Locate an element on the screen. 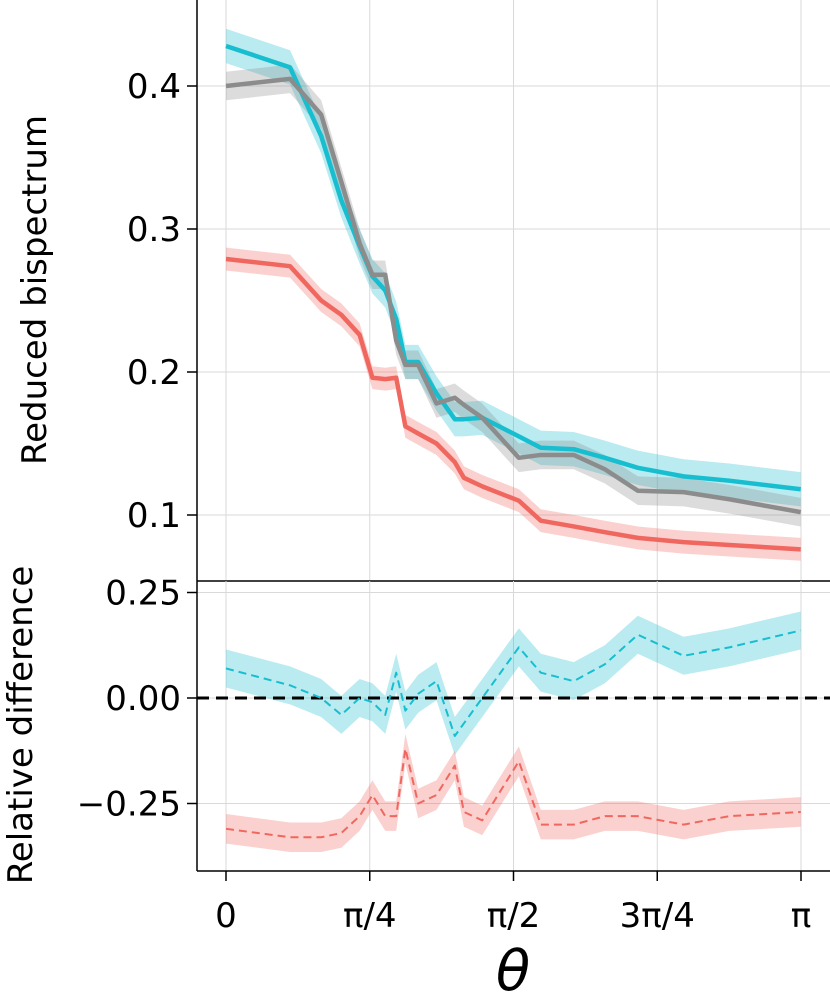 This screenshot has width=830, height=1007. y-tick-label: 0.00 is located at coordinates (143, 699).